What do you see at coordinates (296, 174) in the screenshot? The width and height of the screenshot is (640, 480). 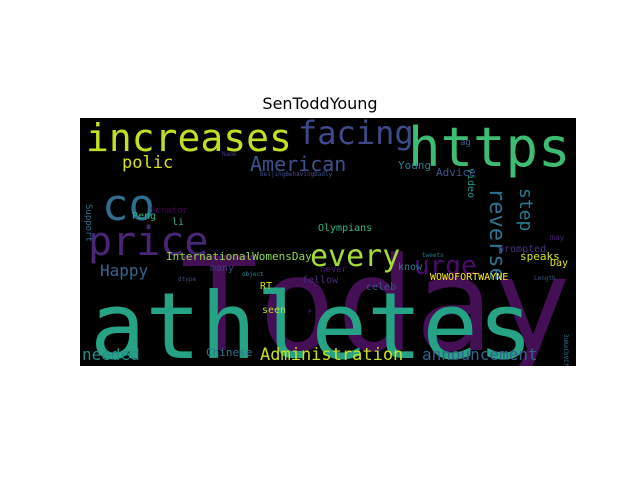 I see `word-beijingbehavingbadly: BeijingBehavingBadly` at bounding box center [296, 174].